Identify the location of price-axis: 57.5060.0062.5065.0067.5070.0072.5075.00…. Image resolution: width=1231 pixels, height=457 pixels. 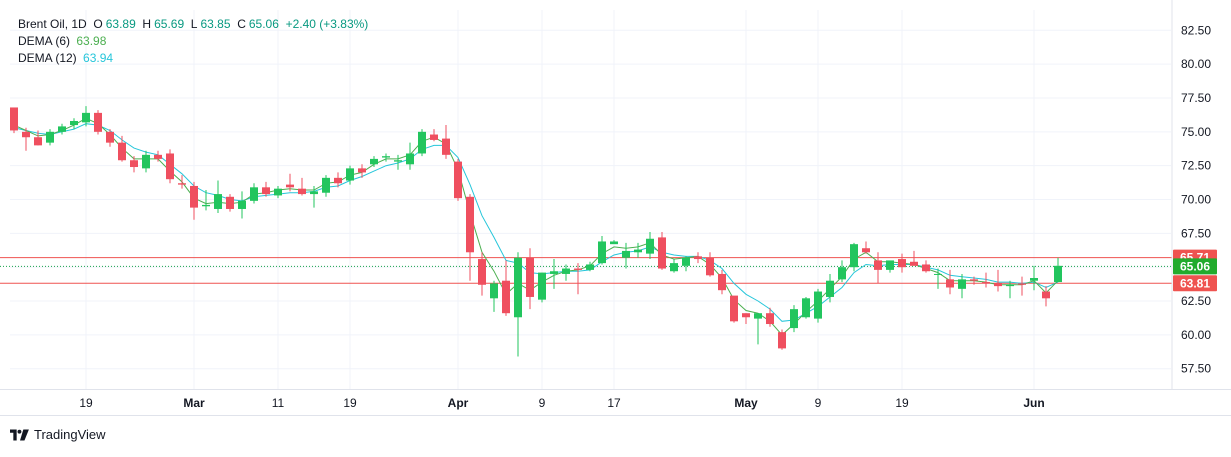
(1196, 199).